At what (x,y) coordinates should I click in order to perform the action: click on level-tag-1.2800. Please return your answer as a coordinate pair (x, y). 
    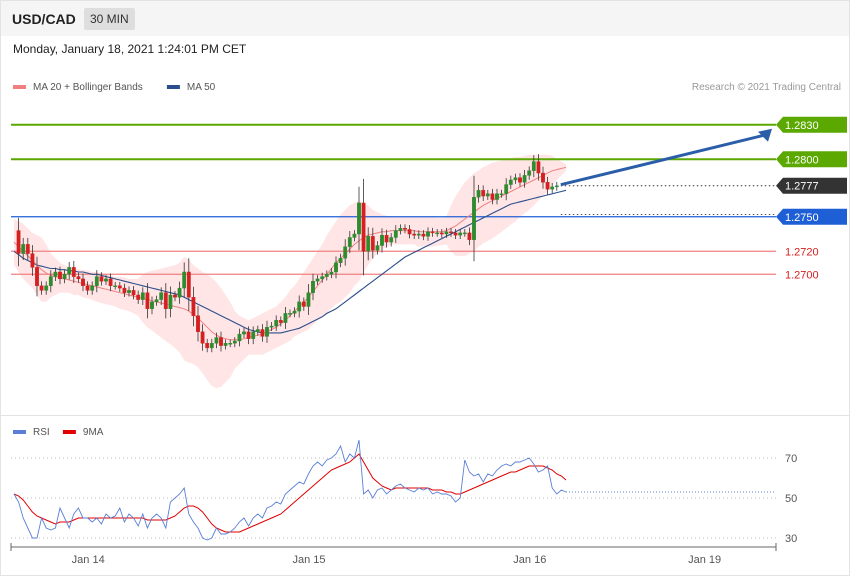
    Looking at the image, I should click on (811, 159).